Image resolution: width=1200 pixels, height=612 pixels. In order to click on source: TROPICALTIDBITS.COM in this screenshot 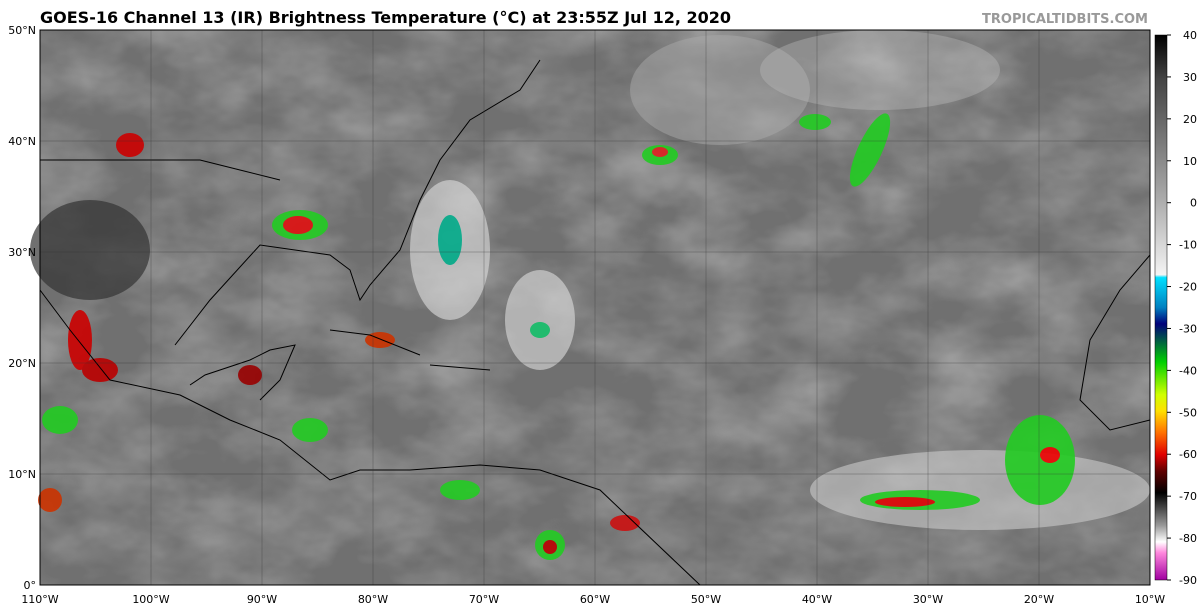, I will do `click(1065, 19)`.